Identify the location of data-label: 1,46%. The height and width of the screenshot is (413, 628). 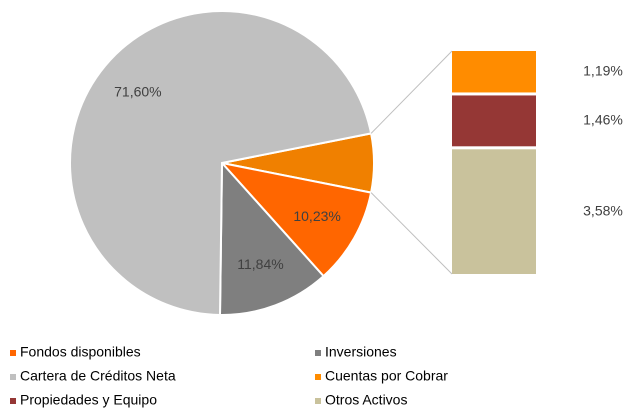
(603, 120).